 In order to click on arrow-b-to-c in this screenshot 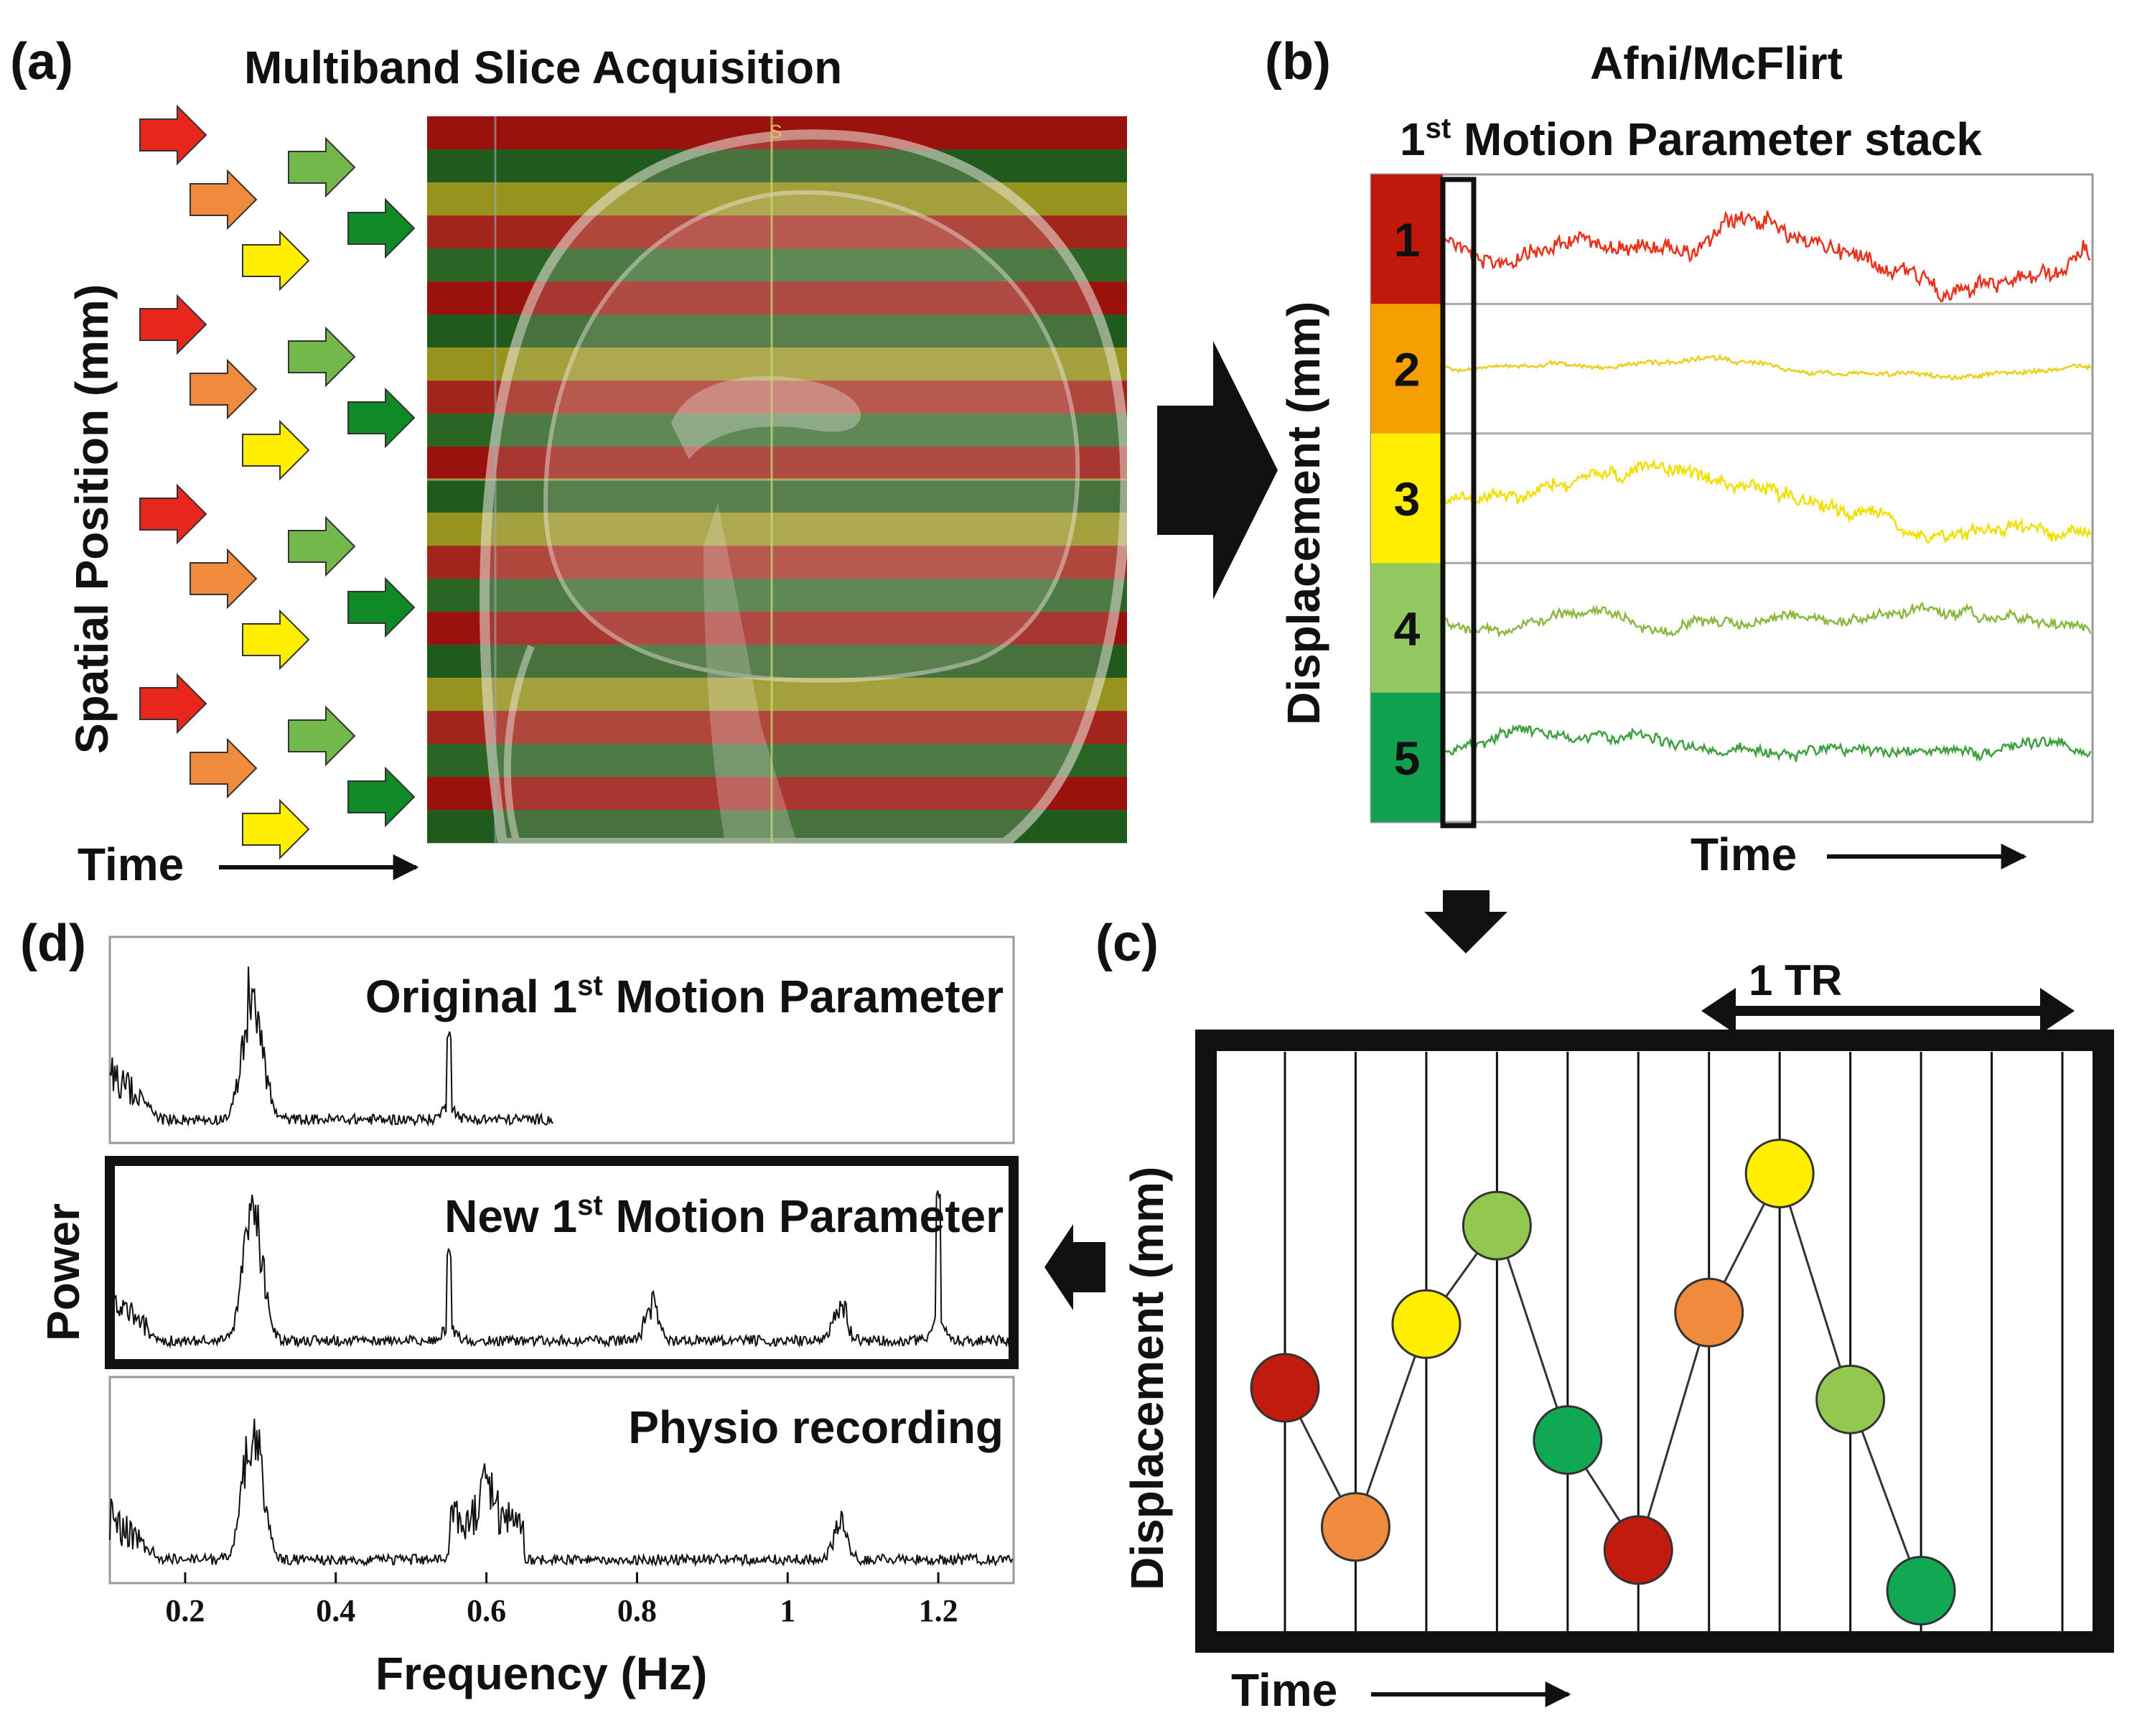, I will do `click(1465, 921)`.